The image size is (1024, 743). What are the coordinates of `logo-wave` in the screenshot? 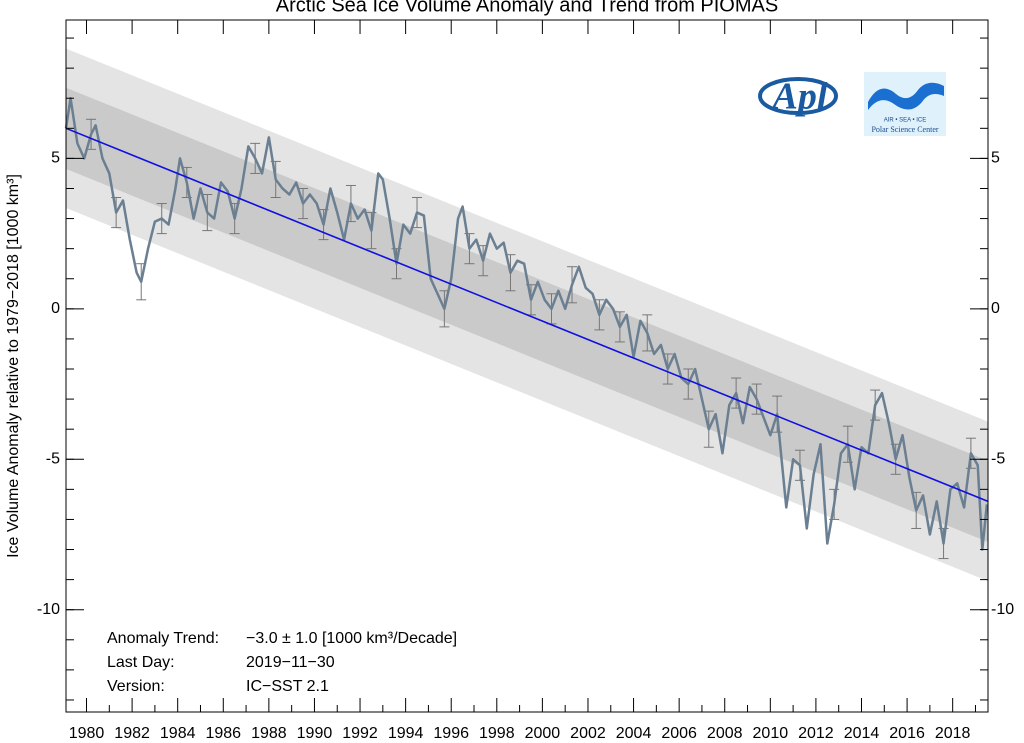 It's located at (906, 96).